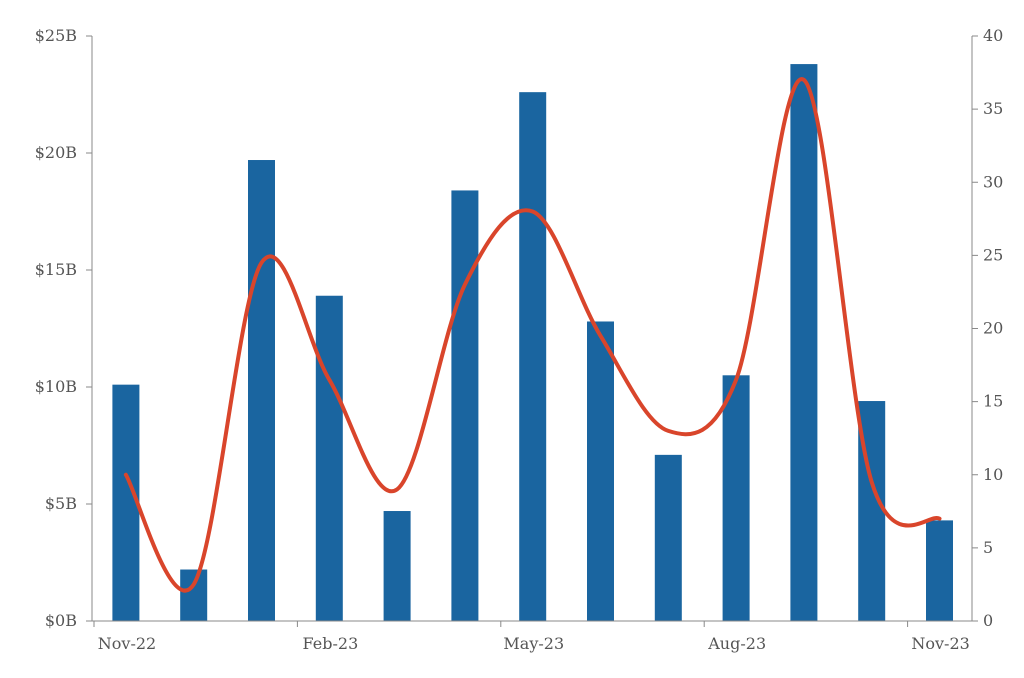 The height and width of the screenshot is (678, 1024). I want to click on x-tick-label: May-23, so click(533, 643).